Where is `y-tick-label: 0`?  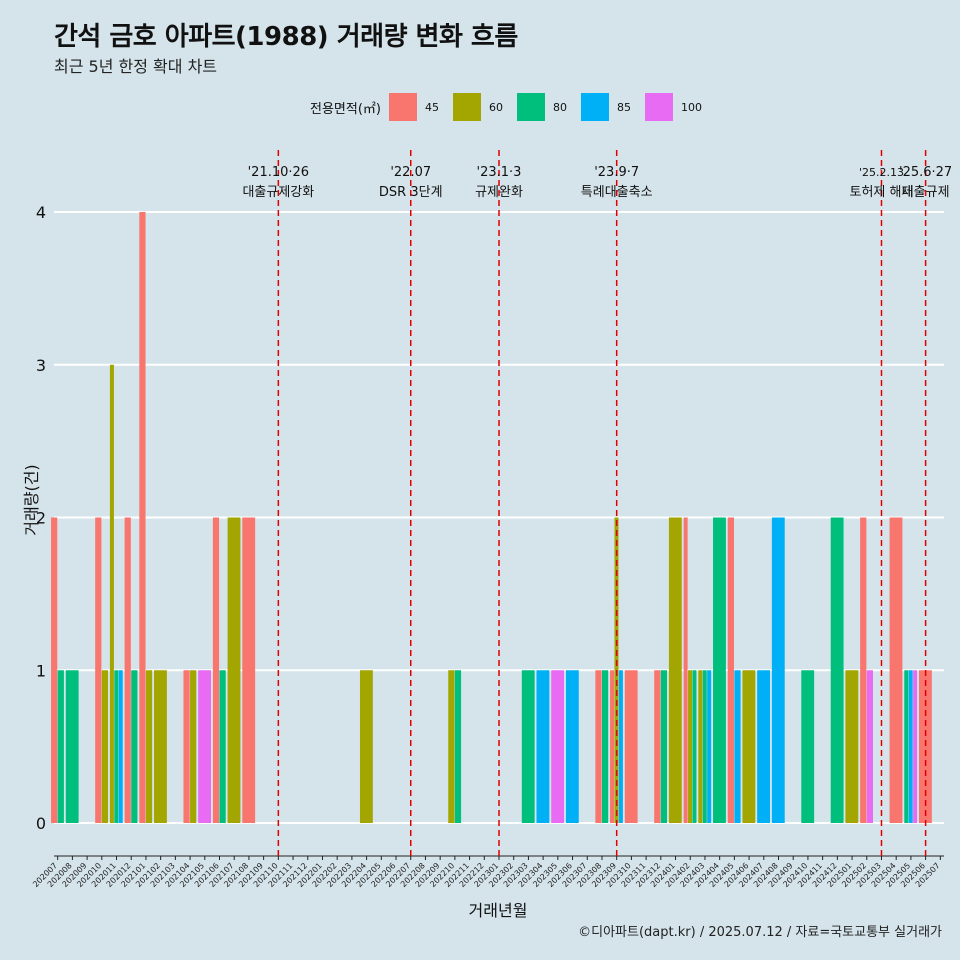
y-tick-label: 0 is located at coordinates (41, 823).